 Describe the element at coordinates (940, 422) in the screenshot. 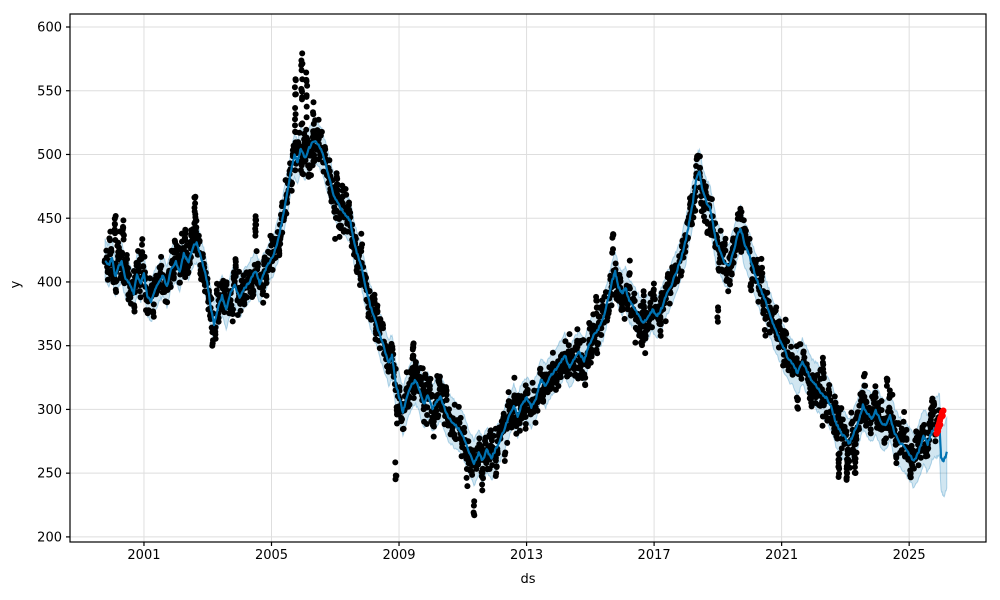

I see `highlighted-recent-points` at that location.